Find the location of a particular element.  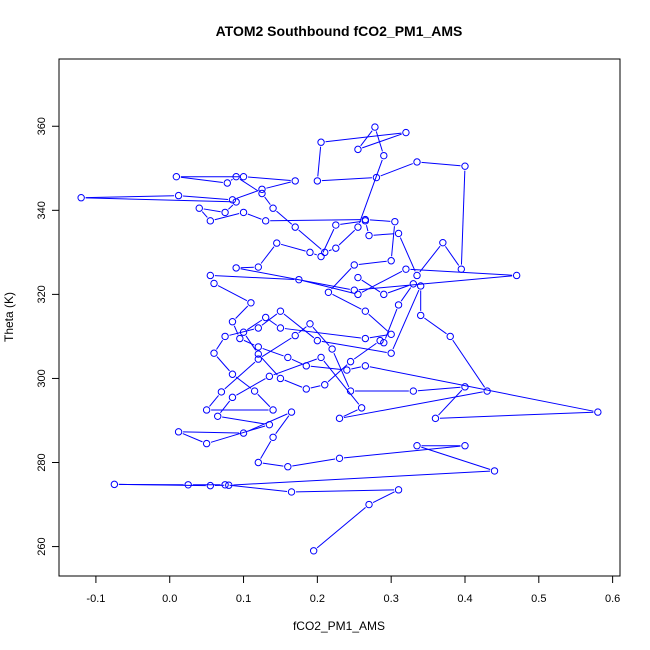

y-tick-label: 340 is located at coordinates (42, 210).